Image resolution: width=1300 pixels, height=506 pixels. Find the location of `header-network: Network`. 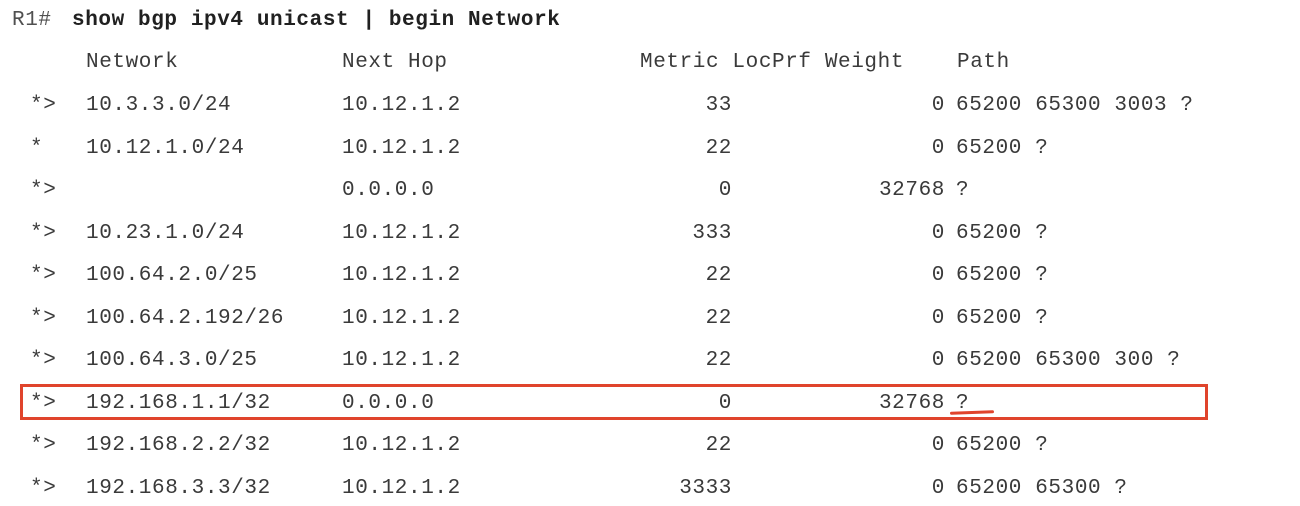

header-network: Network is located at coordinates (132, 62).